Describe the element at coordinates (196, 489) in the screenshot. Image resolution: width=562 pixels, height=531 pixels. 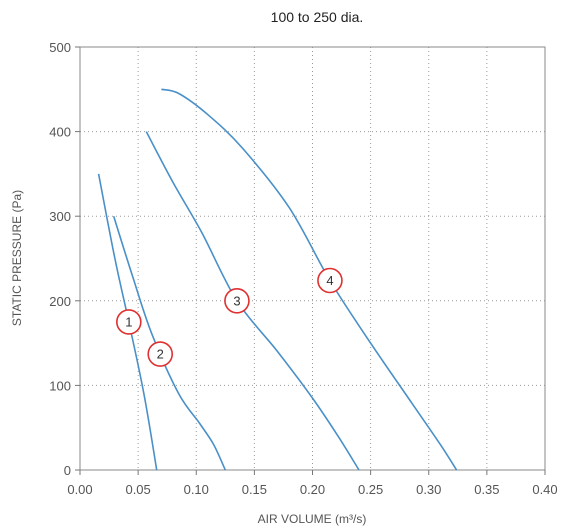
I see `x-tick-label: 0.10` at that location.